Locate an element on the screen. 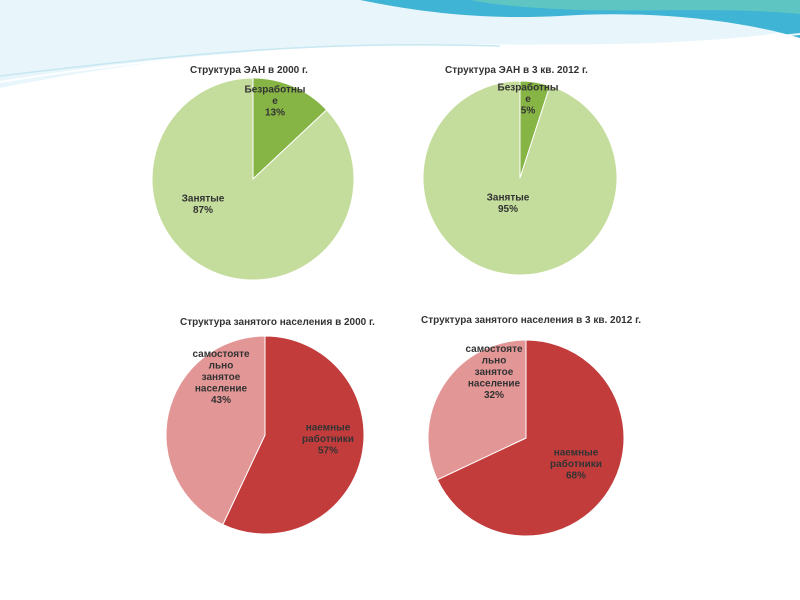 The width and height of the screenshot is (800, 600). pie-slice-label: Занятые 87% is located at coordinates (203, 204).